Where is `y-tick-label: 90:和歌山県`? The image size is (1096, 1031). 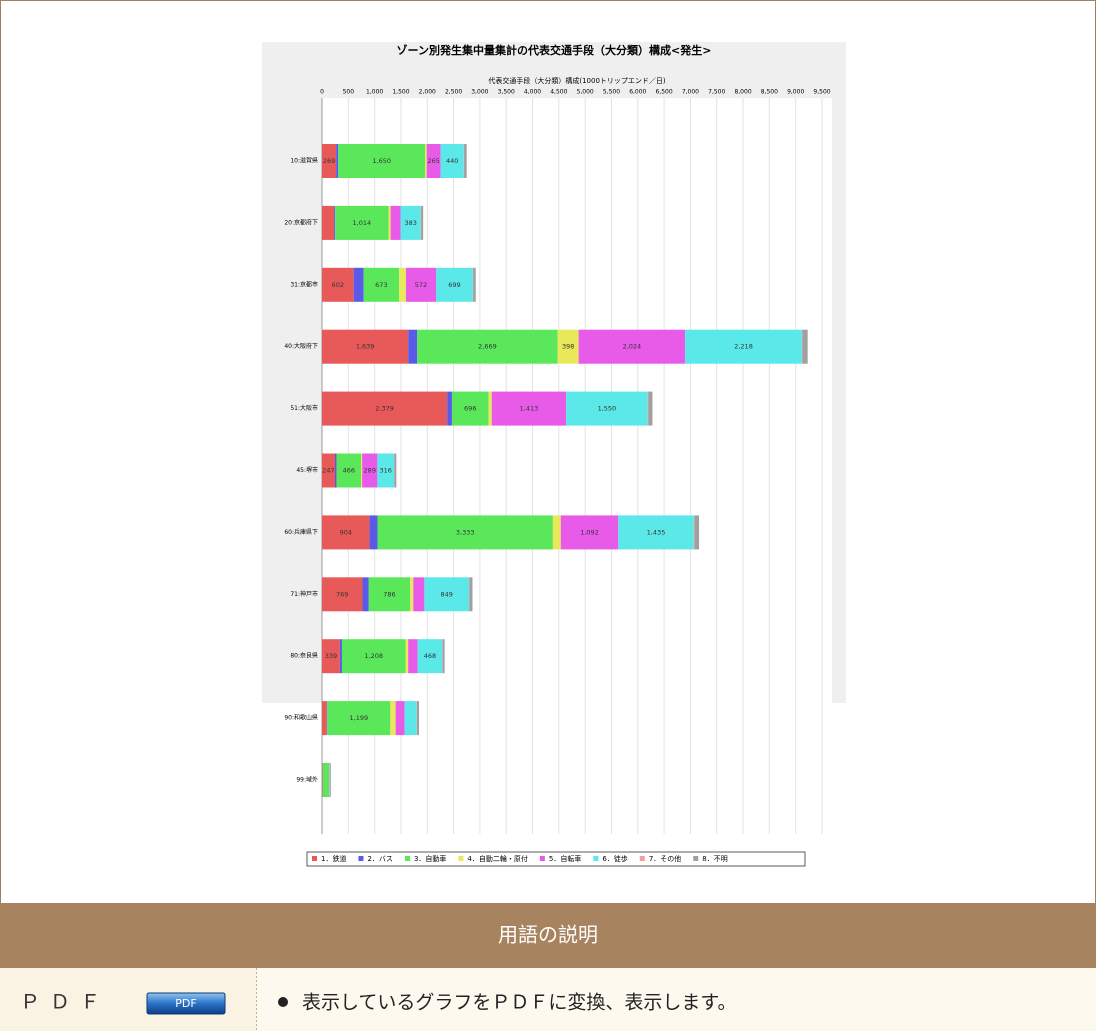
y-tick-label: 90:和歌山県 is located at coordinates (301, 718).